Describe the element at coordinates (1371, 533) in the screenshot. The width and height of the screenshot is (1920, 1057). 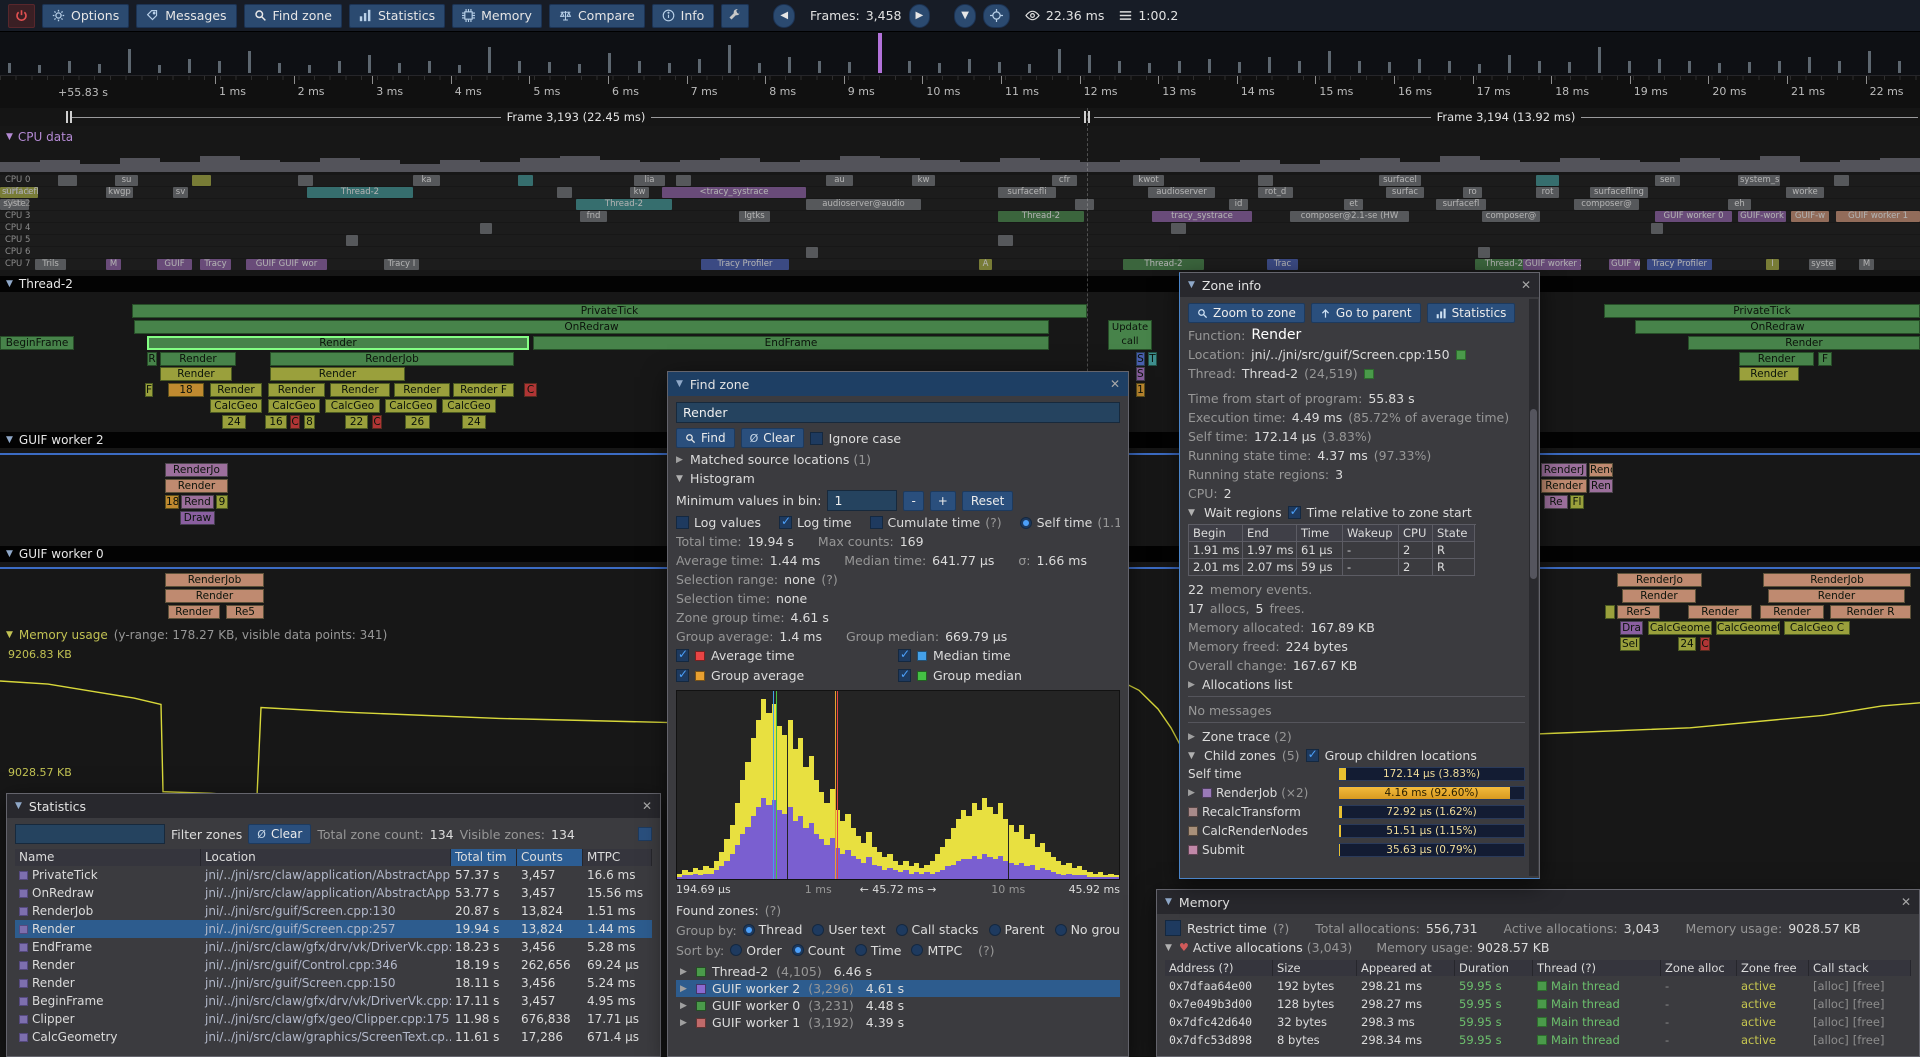
I see `wait-region-header-cell: Wakeup` at that location.